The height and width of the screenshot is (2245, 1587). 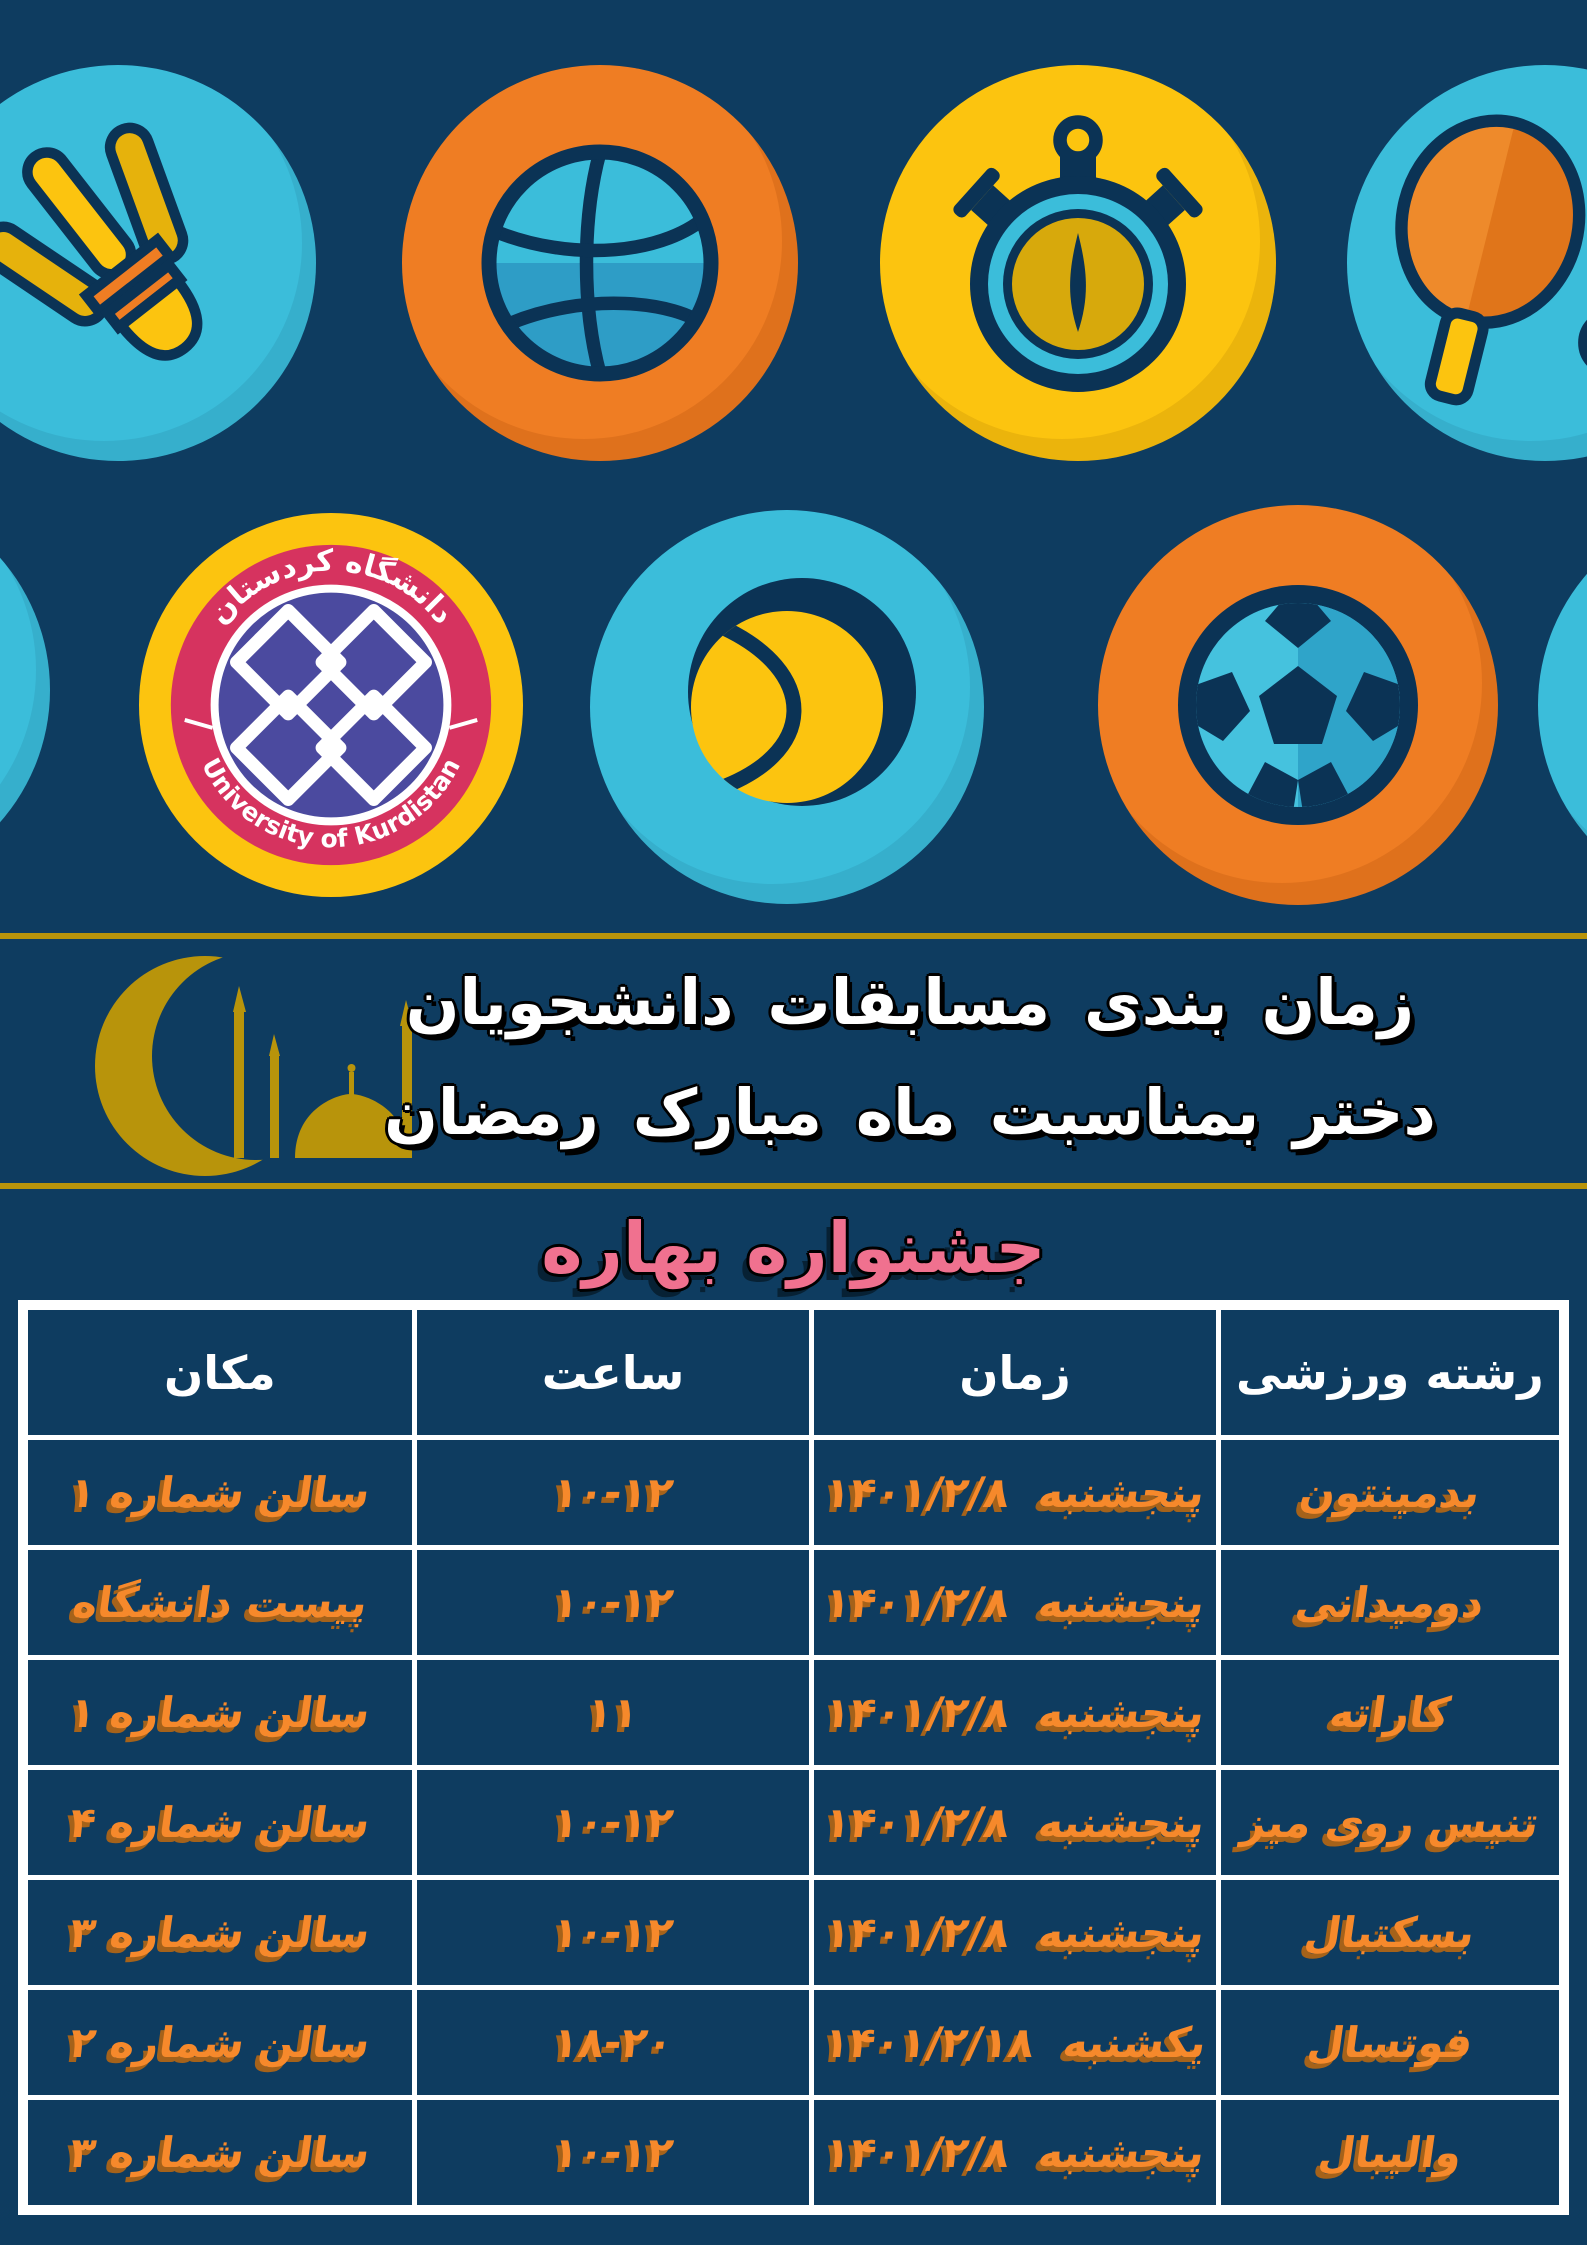 I want to click on soccer-ball-icon, so click(x=1298, y=705).